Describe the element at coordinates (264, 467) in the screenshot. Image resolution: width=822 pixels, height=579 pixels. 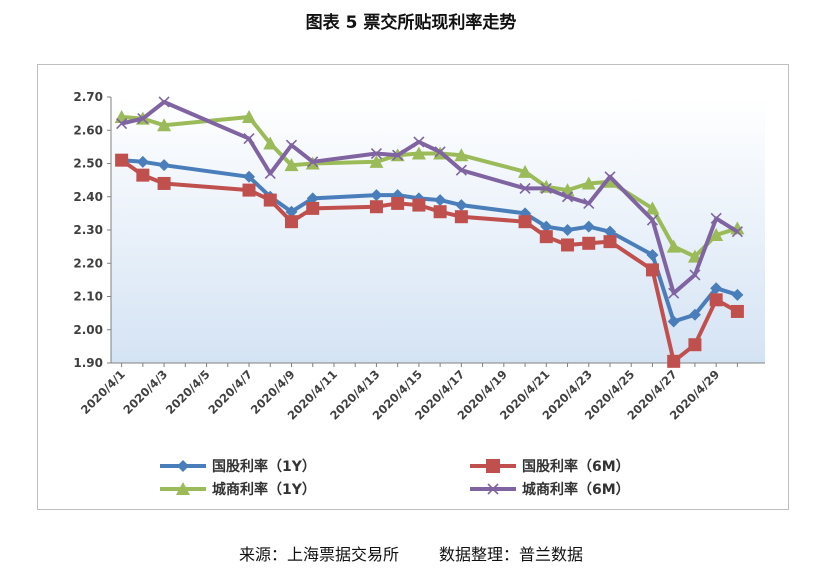
I see `legend-label: 国股利率（1Y）` at that location.